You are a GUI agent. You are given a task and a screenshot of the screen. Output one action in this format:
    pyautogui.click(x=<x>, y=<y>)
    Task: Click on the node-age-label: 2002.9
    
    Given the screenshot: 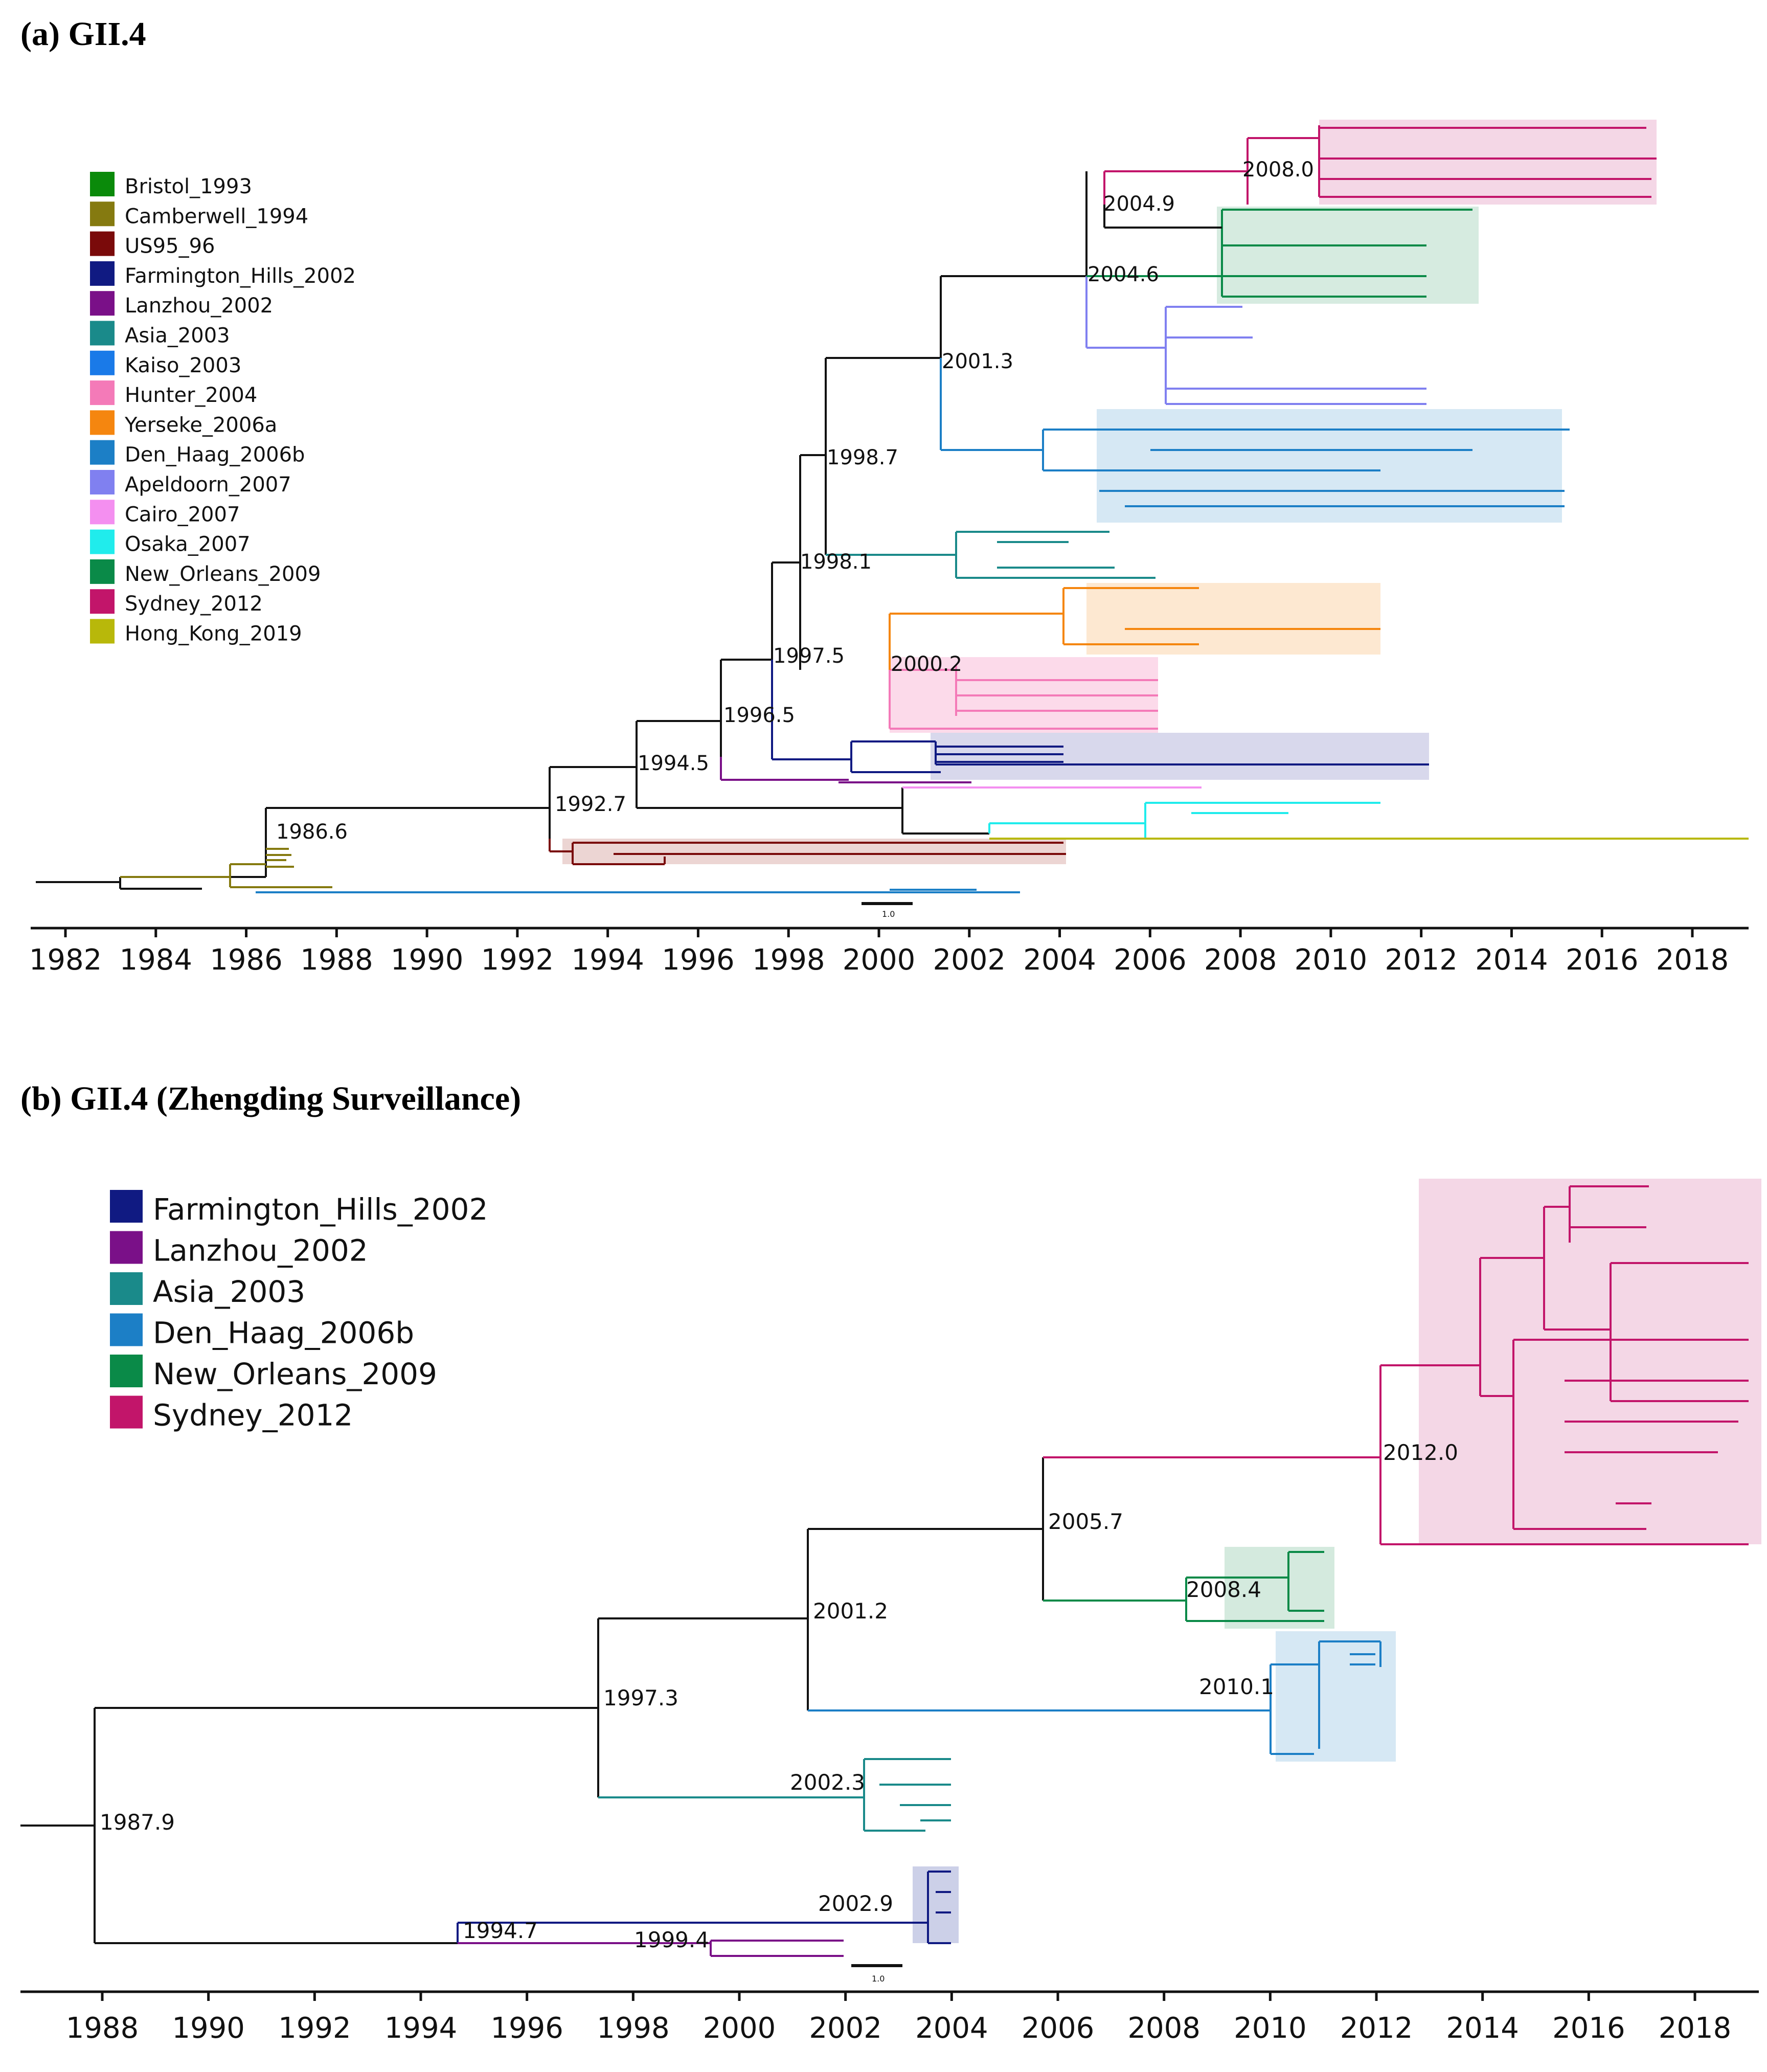 What is the action you would take?
    pyautogui.click(x=855, y=1903)
    